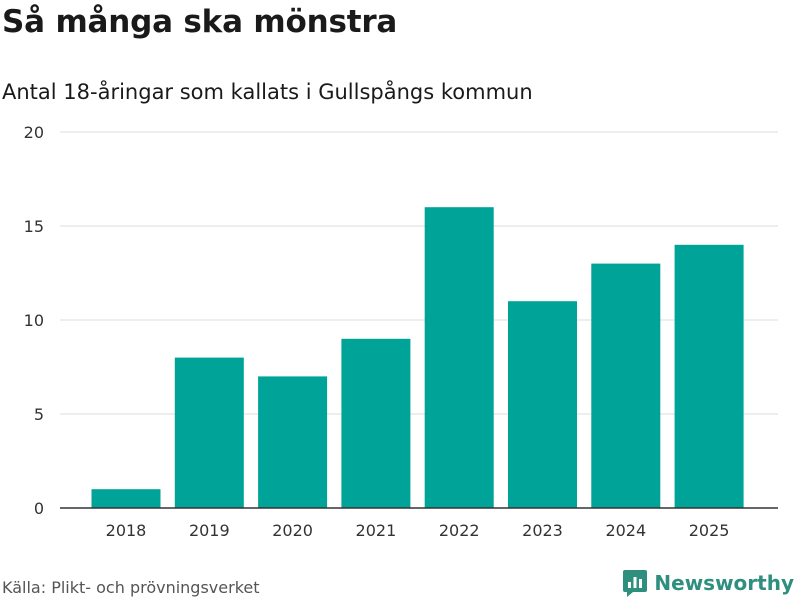 The height and width of the screenshot is (600, 800). I want to click on y-tick-label: 20, so click(34, 132).